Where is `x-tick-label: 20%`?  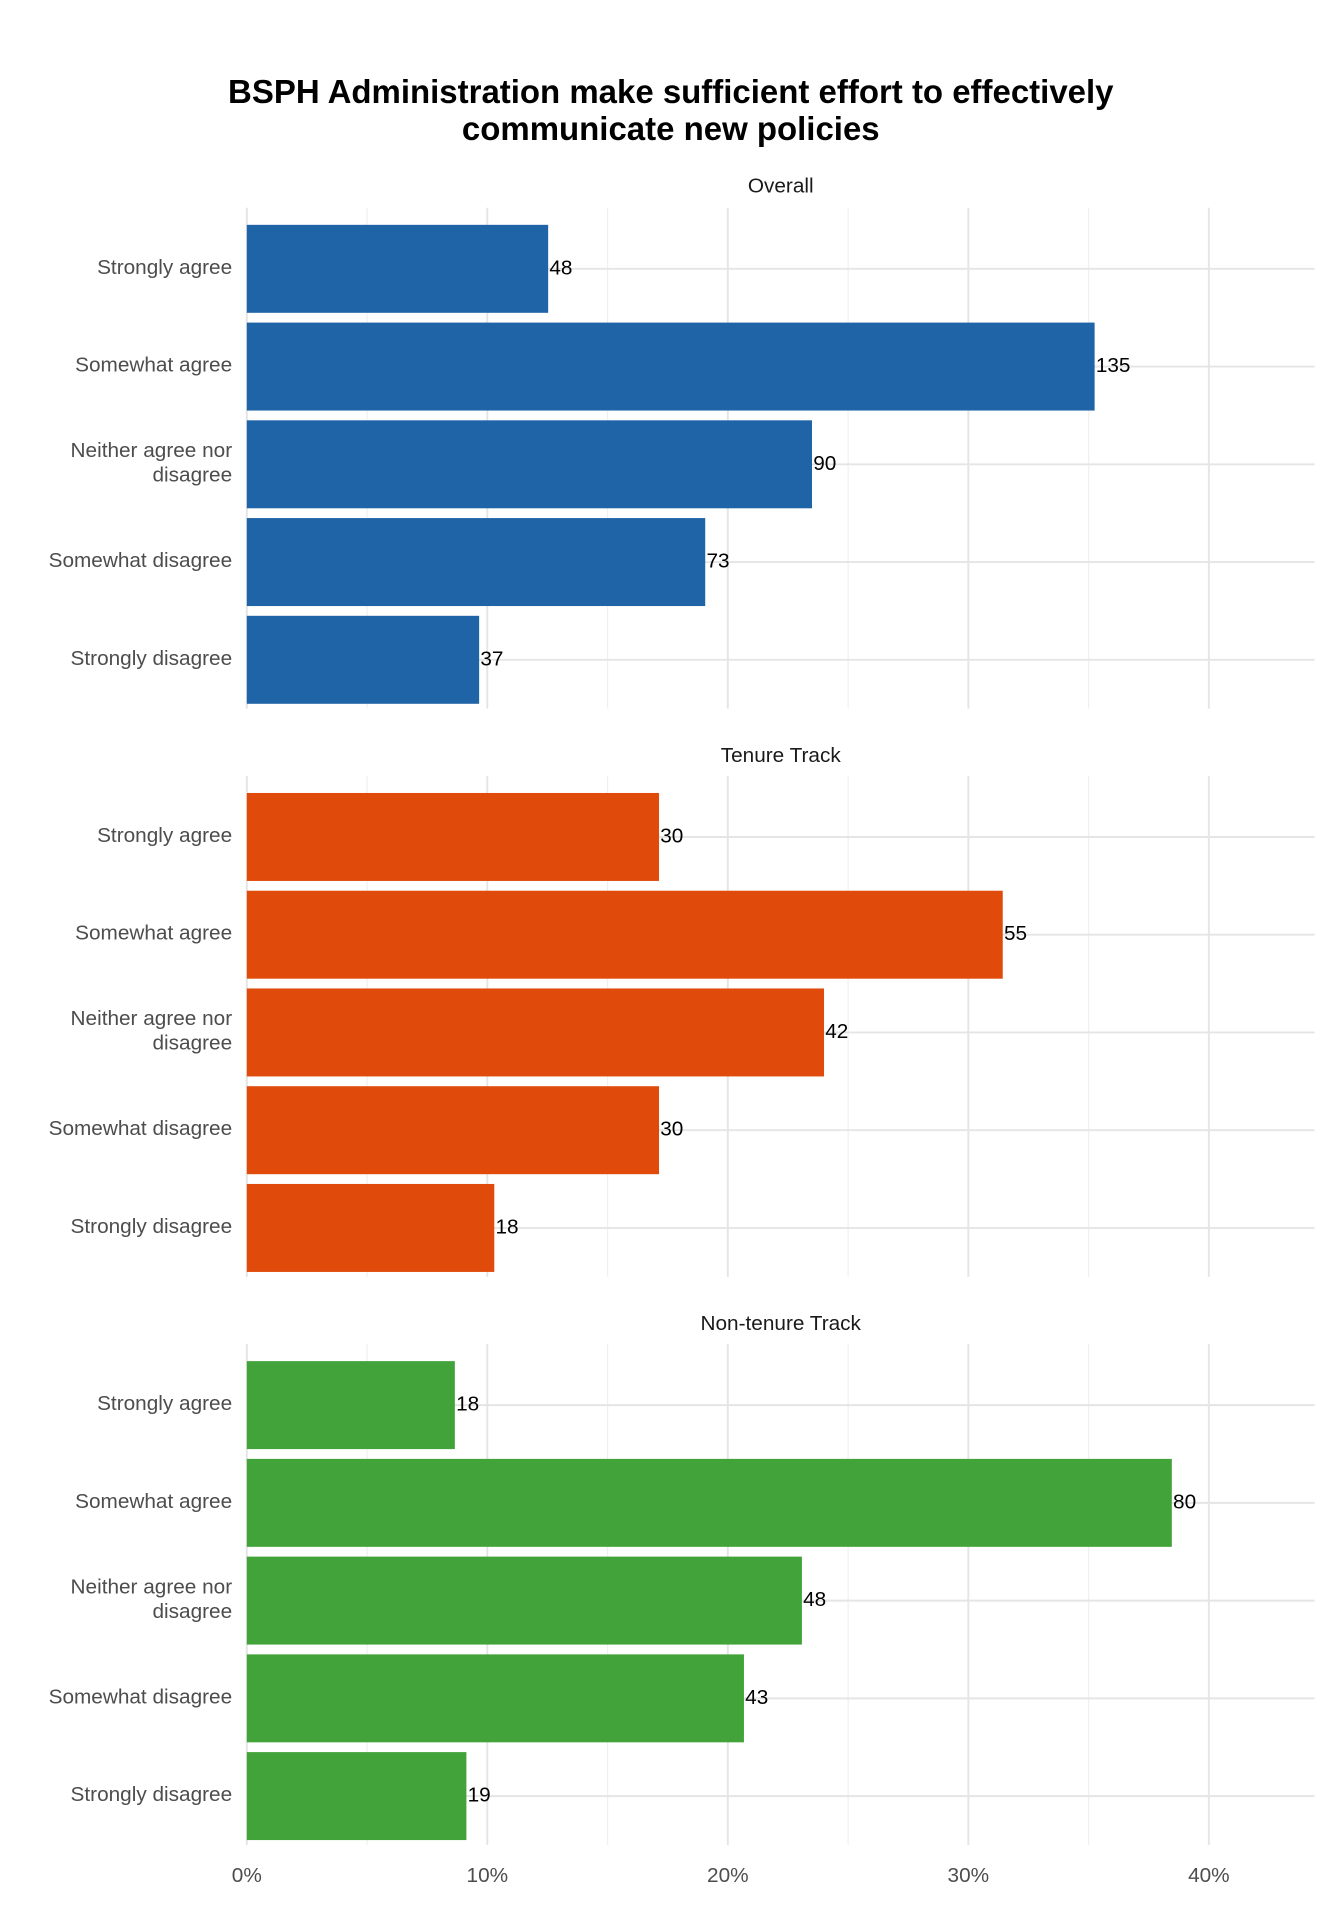 x-tick-label: 20% is located at coordinates (728, 1875).